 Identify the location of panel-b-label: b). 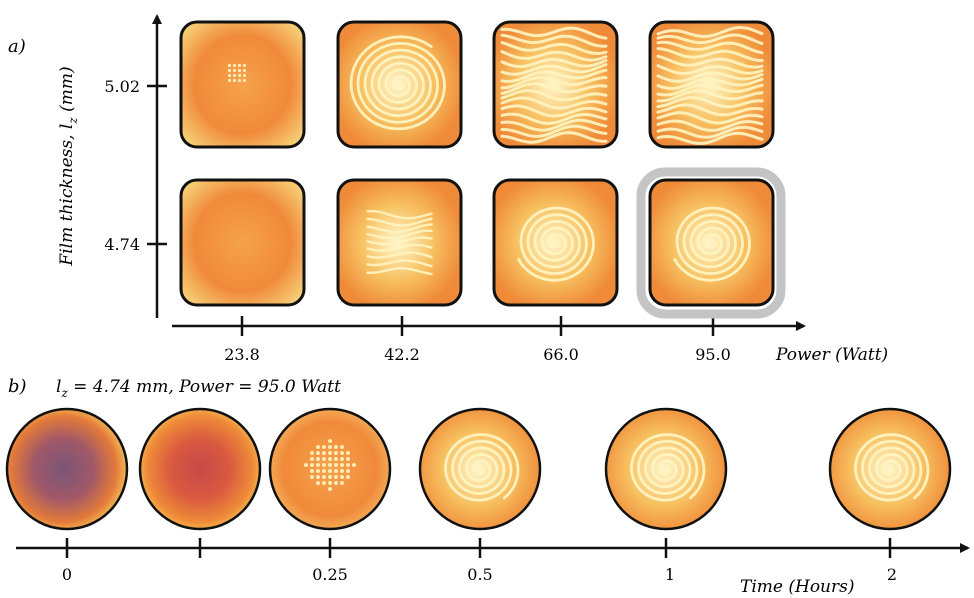
(17, 386).